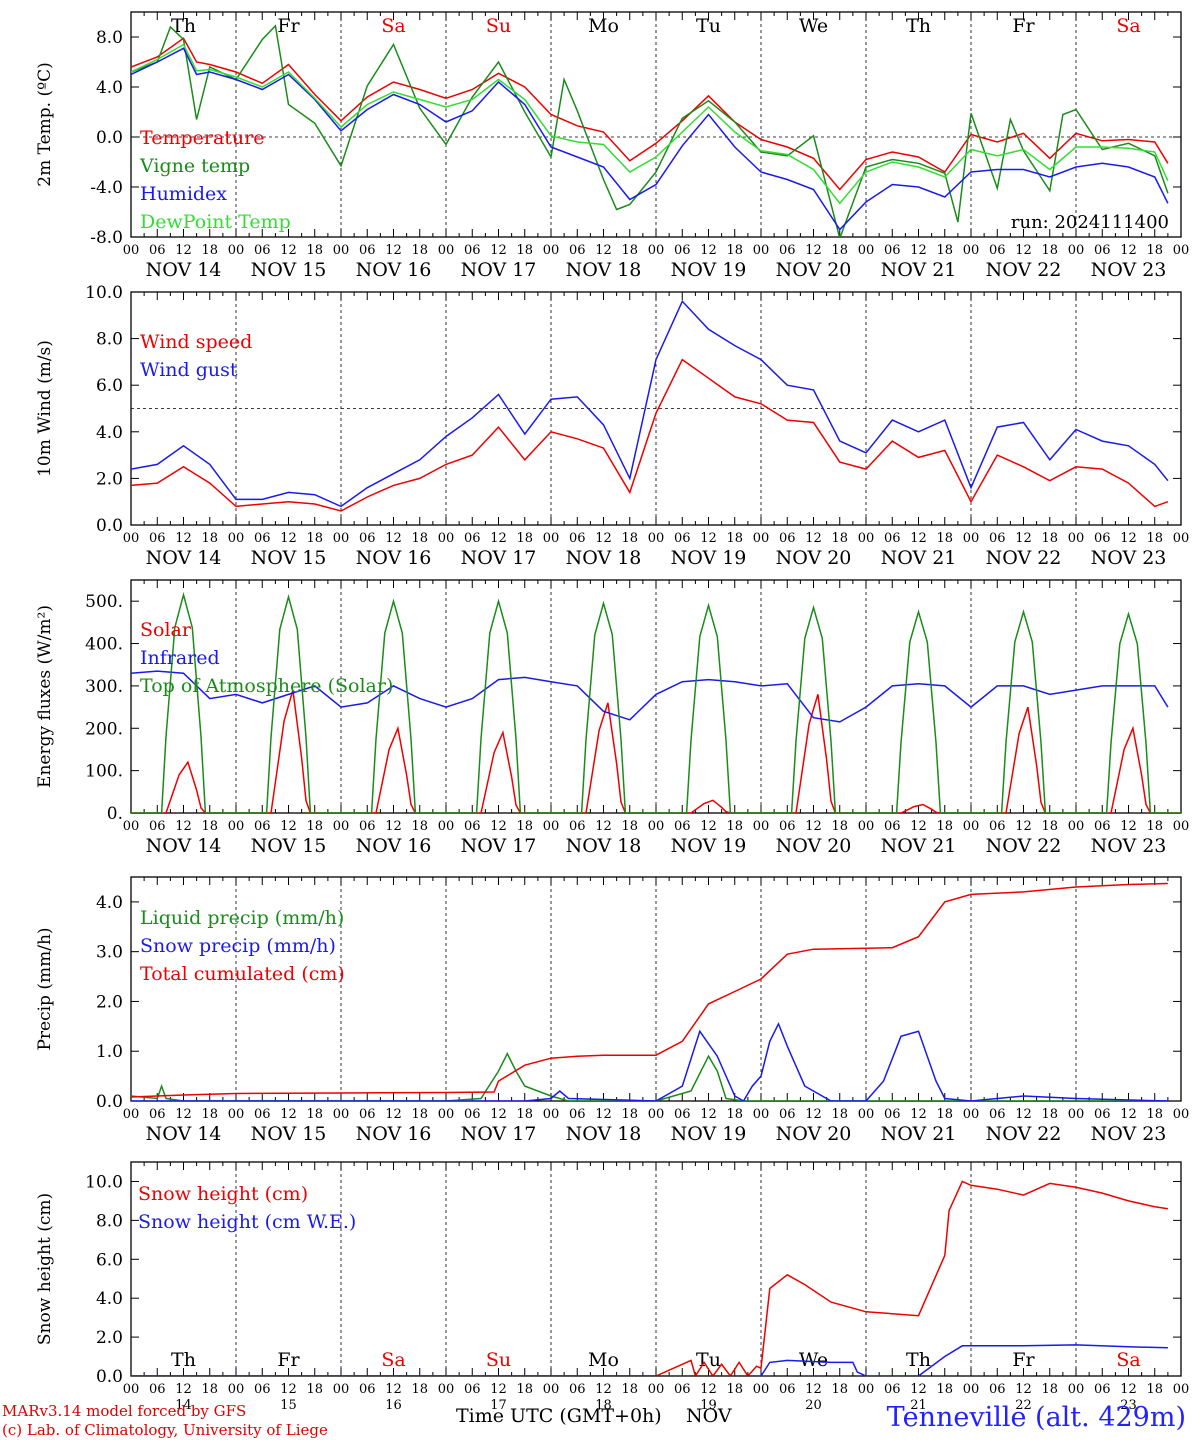  I want to click on plot-frame, so click(656, 124).